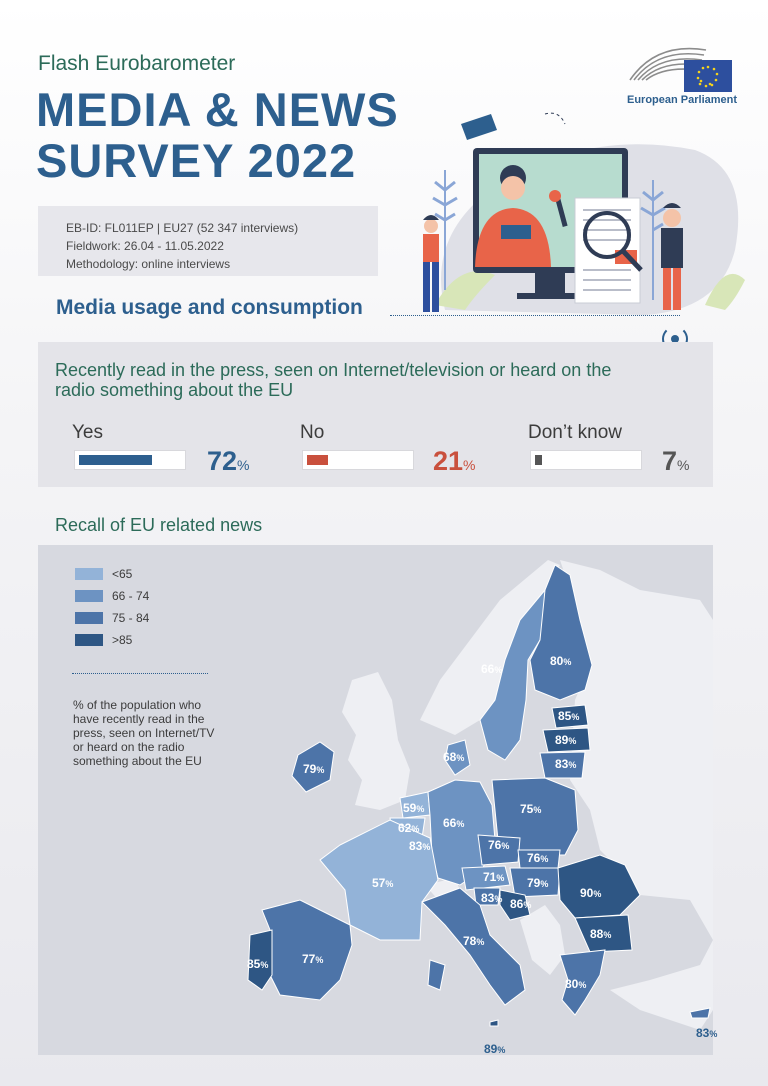  I want to click on answer-dontknow-number: 7, so click(670, 461).